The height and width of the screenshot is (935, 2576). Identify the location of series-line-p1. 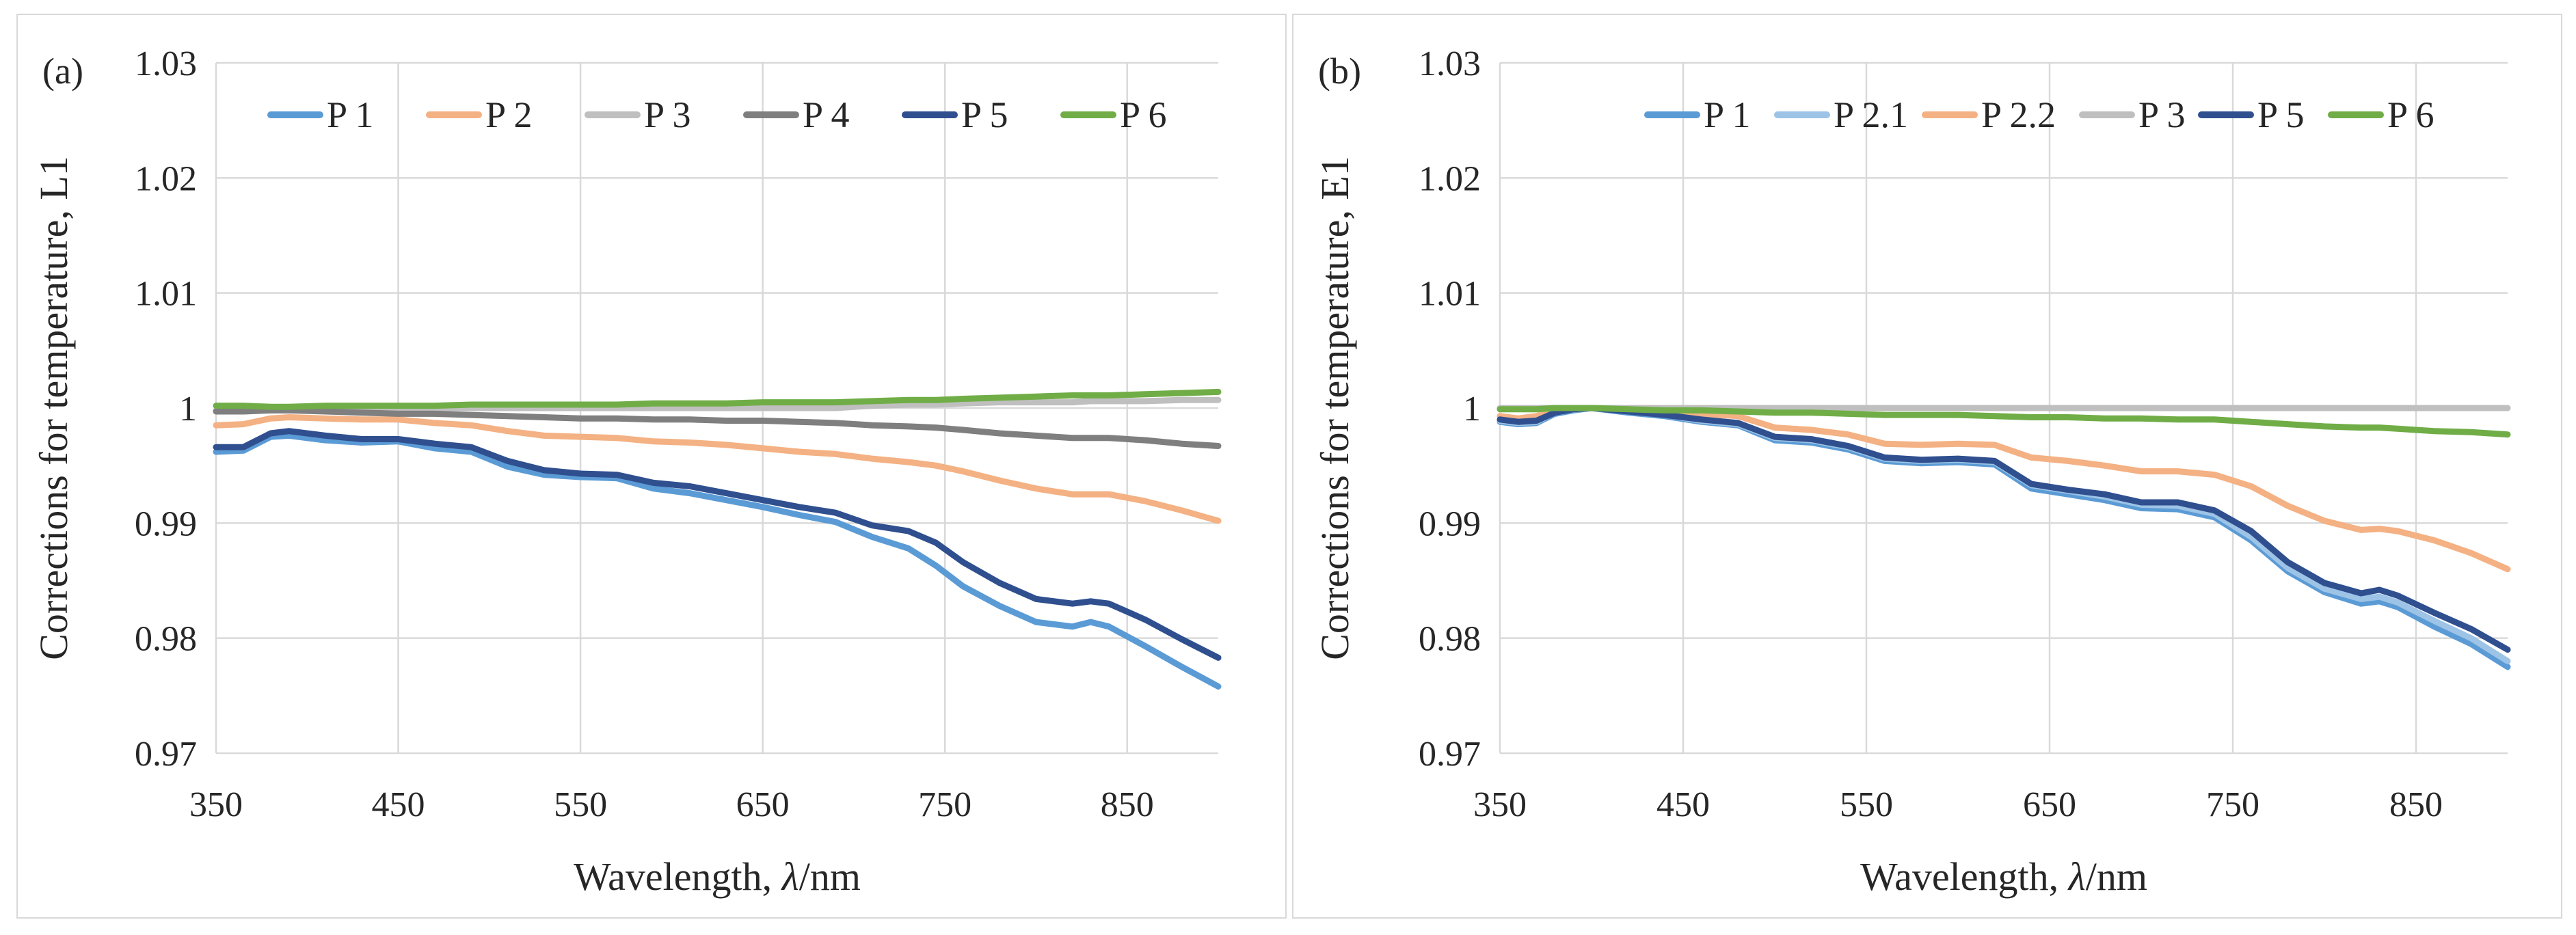
(717, 561).